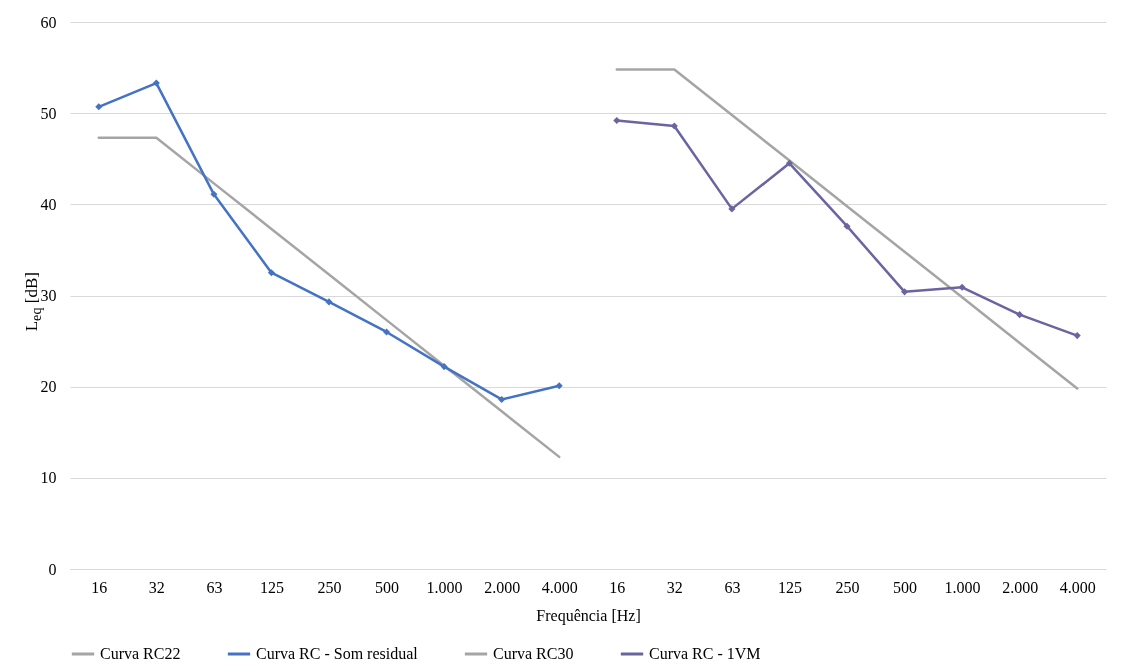  What do you see at coordinates (48, 113) in the screenshot?
I see `y-tick-label: 50` at bounding box center [48, 113].